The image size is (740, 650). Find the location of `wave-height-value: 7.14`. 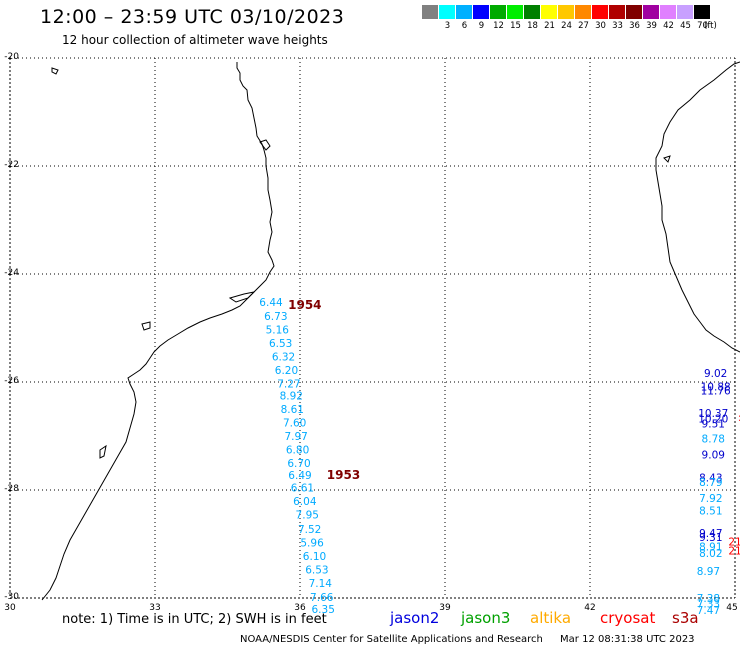

wave-height-value: 7.14 is located at coordinates (321, 584).